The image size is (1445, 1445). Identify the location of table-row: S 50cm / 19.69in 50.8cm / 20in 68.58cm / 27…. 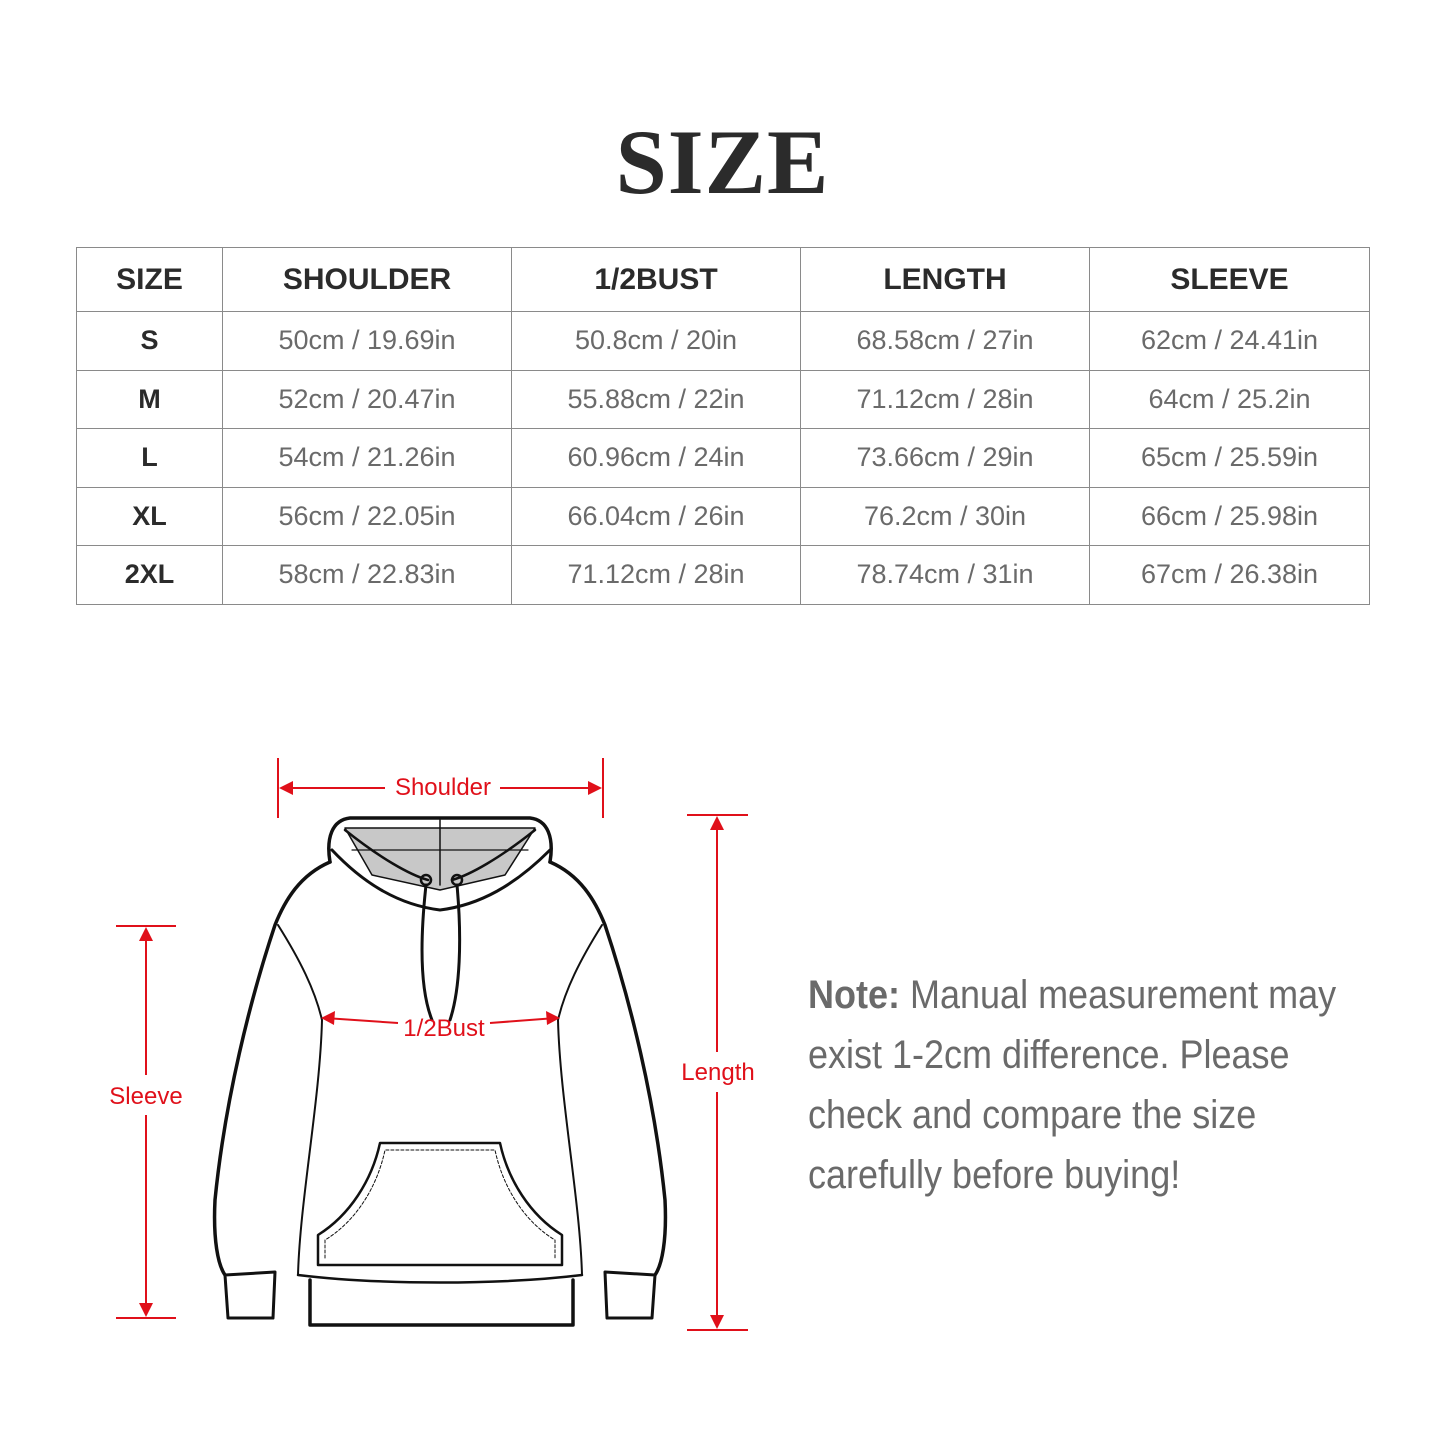
(723, 341).